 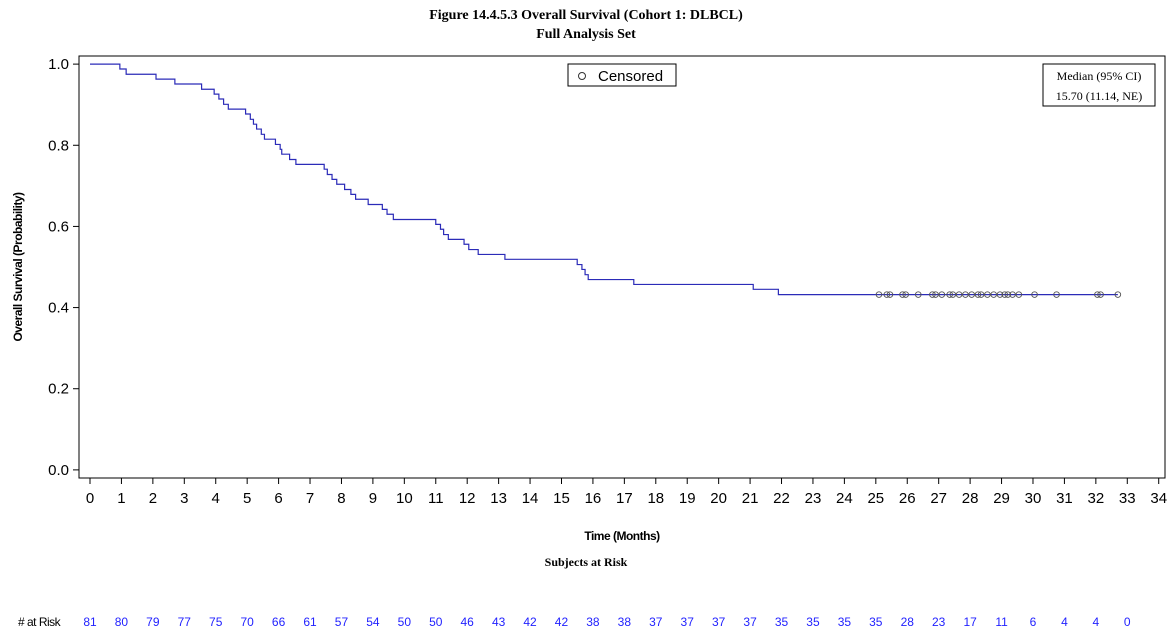 What do you see at coordinates (184, 498) in the screenshot?
I see `x-tick-label: 3` at bounding box center [184, 498].